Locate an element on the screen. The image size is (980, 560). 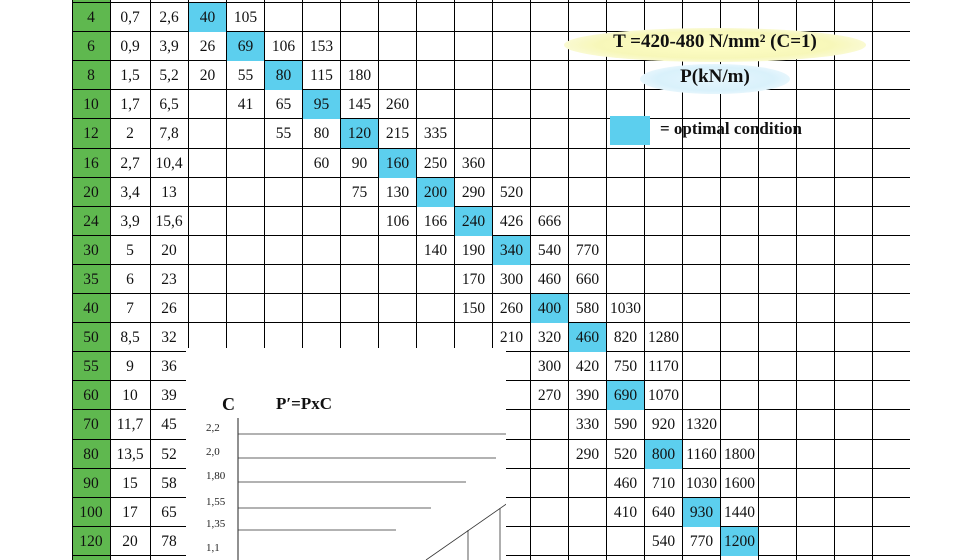
diameter-cell: 3,9 is located at coordinates (130, 221).